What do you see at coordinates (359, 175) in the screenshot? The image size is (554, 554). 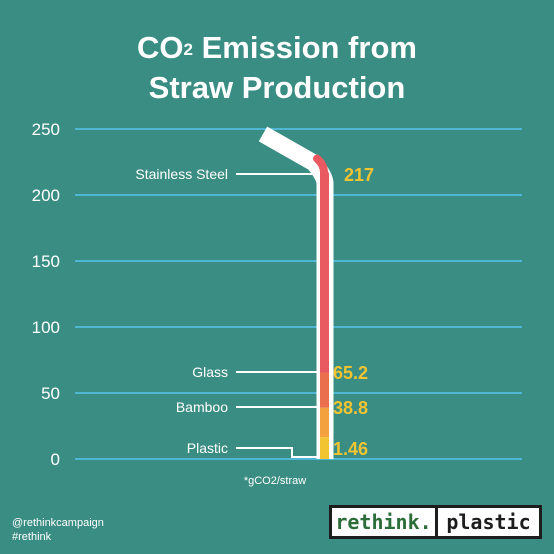 I see `value-label-stainless-steel: 217` at bounding box center [359, 175].